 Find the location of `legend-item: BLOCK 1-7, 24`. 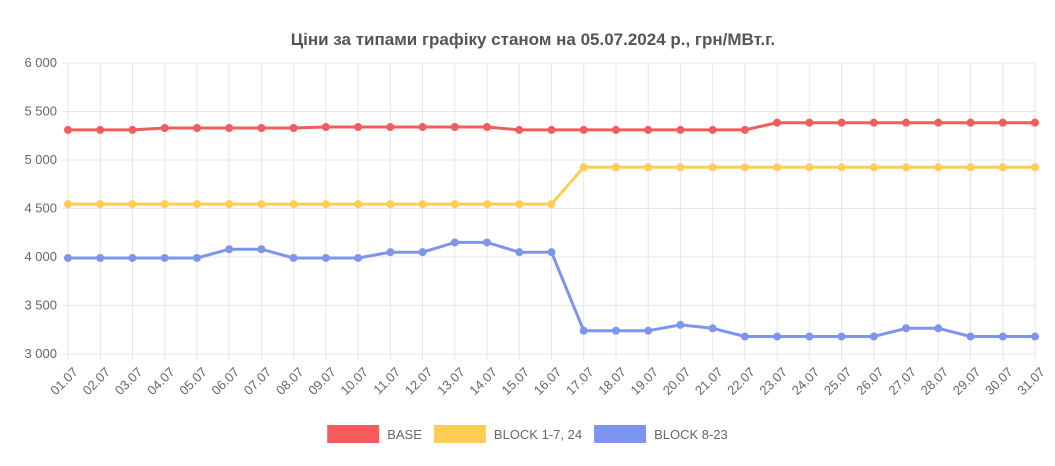

legend-item: BLOCK 1-7, 24 is located at coordinates (507, 434).